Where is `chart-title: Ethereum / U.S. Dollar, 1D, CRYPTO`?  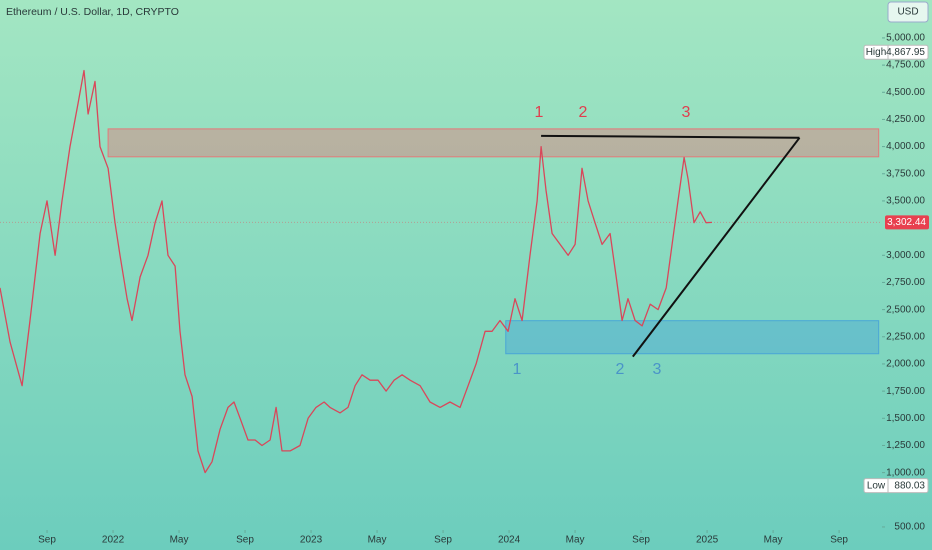 chart-title: Ethereum / U.S. Dollar, 1D, CRYPTO is located at coordinates (92, 12).